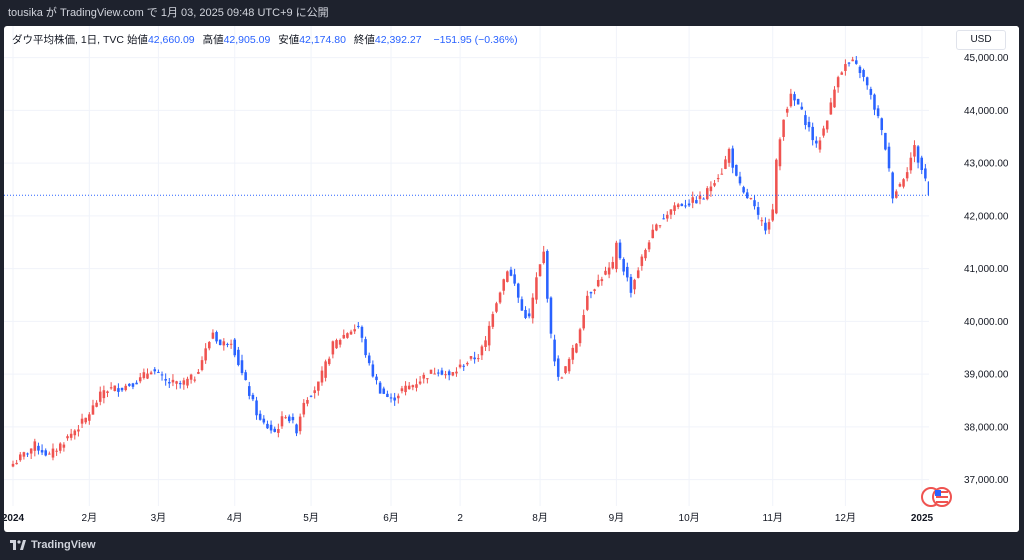 The image size is (1024, 560). I want to click on tradingview-logo: TradingView, so click(53, 545).